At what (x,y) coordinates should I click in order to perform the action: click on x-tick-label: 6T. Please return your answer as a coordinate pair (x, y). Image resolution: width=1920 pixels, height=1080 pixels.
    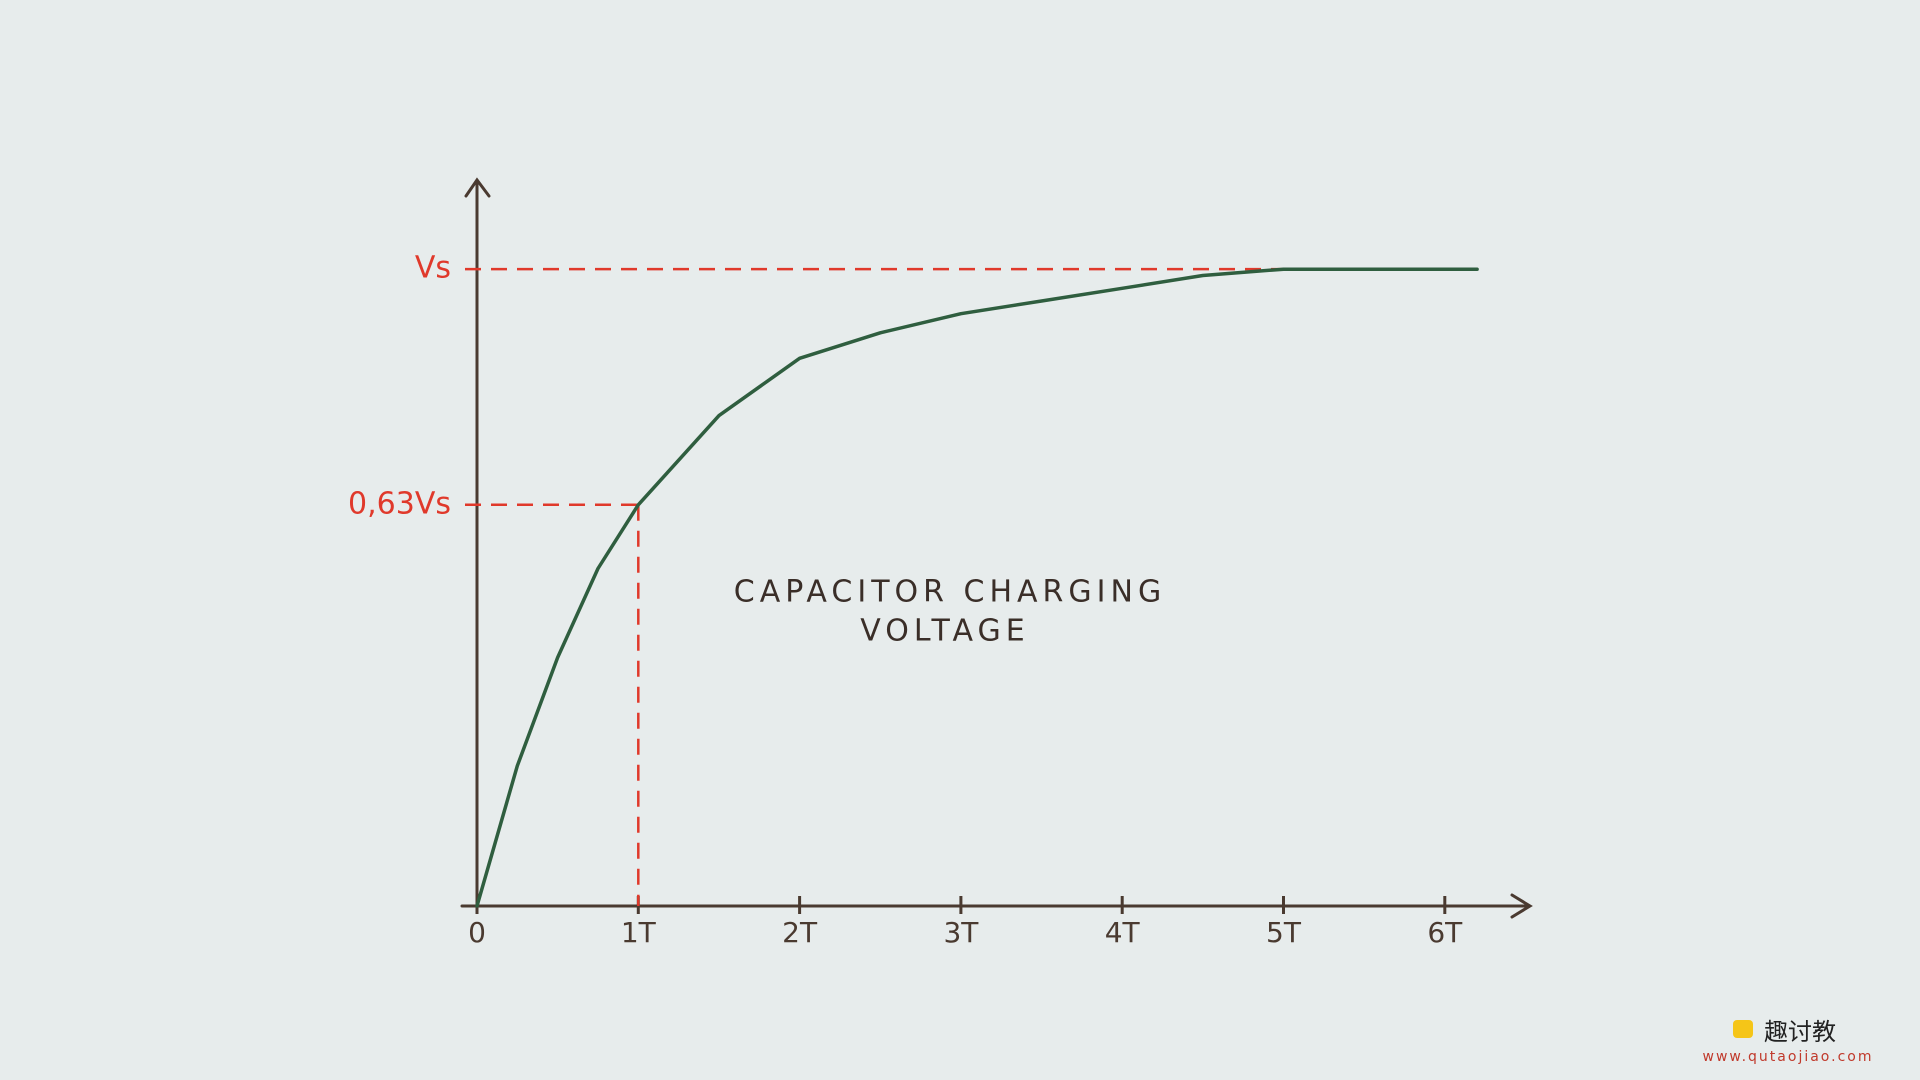
    Looking at the image, I should click on (1445, 932).